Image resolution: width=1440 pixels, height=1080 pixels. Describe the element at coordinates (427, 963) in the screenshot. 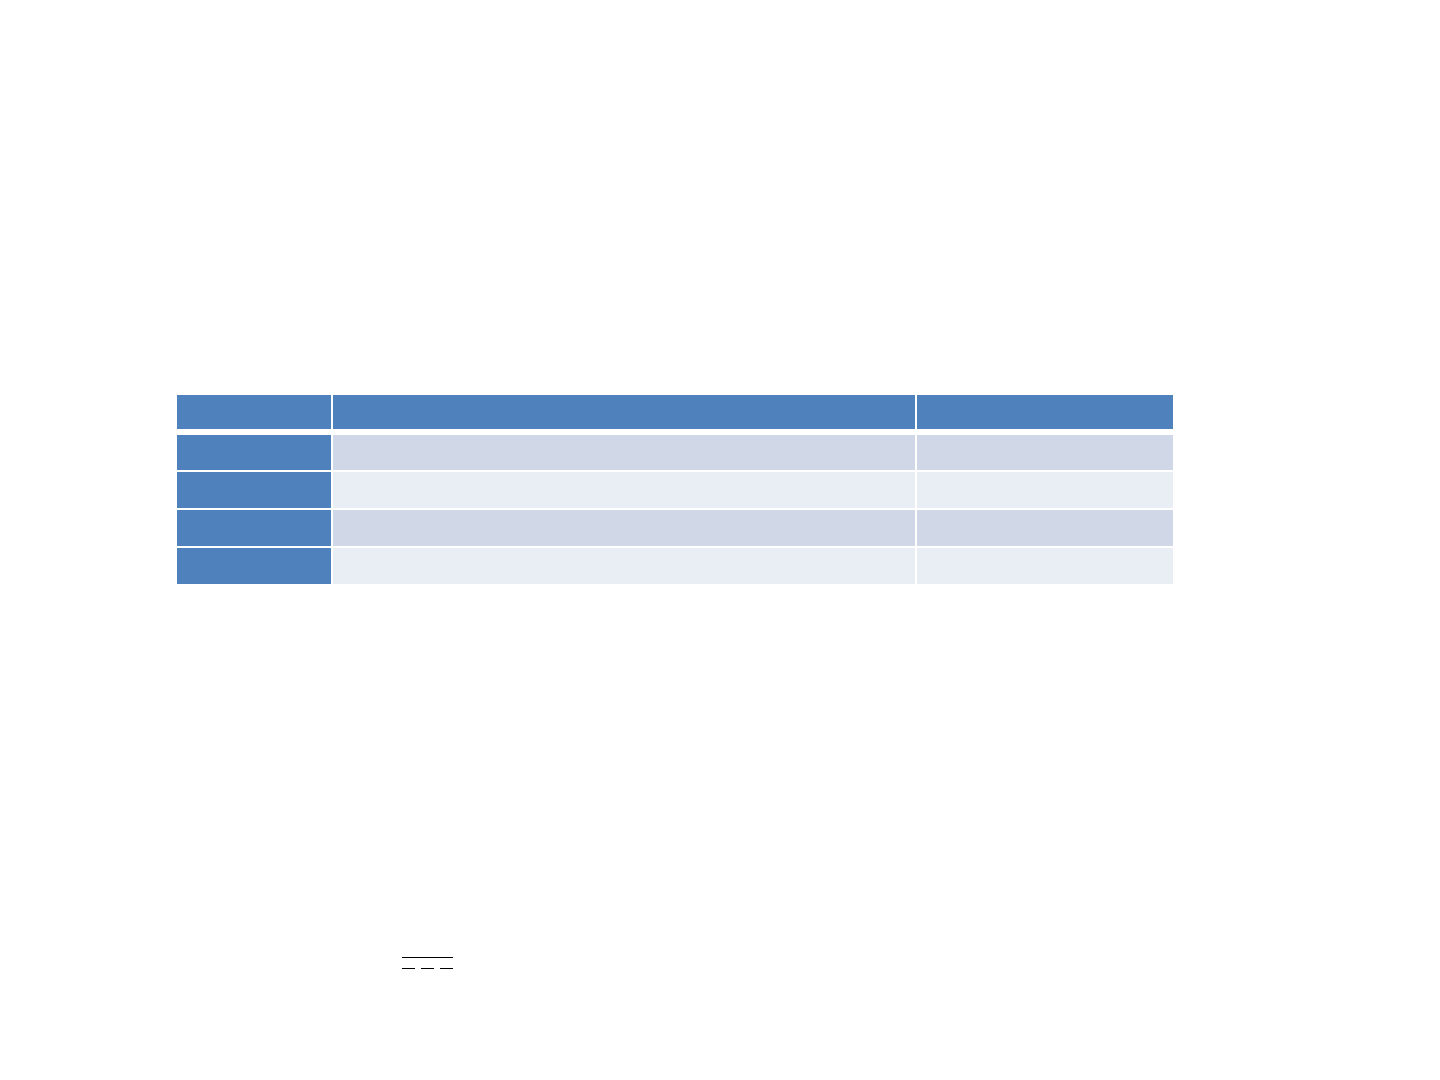

I see `small-symbol` at that location.